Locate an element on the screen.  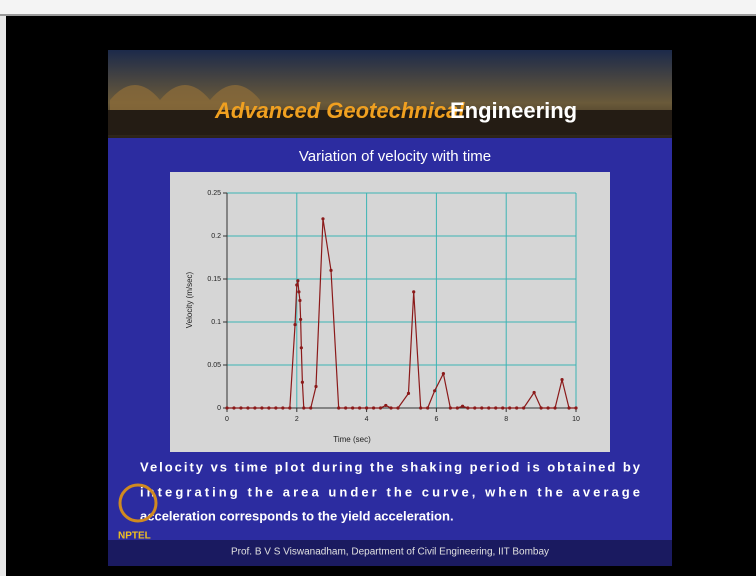
y-tick-label: 0.05 is located at coordinates (214, 365).